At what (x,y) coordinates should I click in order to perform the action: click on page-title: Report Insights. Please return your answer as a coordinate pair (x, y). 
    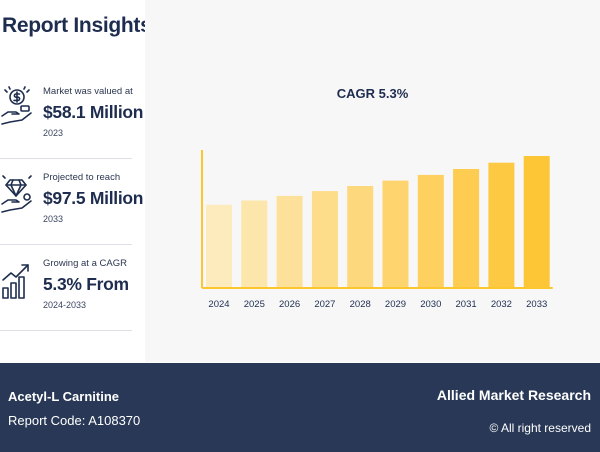
    Looking at the image, I should click on (77, 25).